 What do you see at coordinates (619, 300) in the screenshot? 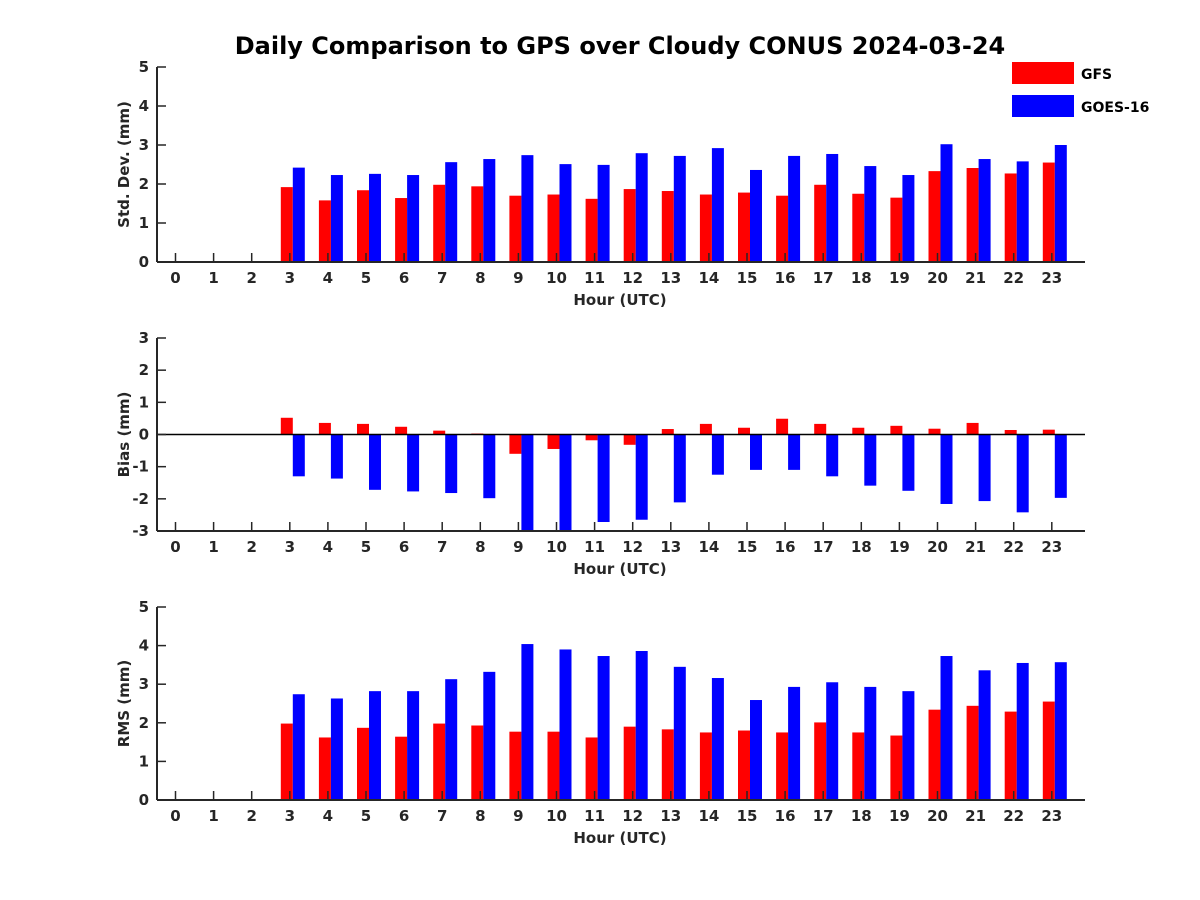
I see `stddev-x-axis-label: Hour (UTC)` at bounding box center [619, 300].